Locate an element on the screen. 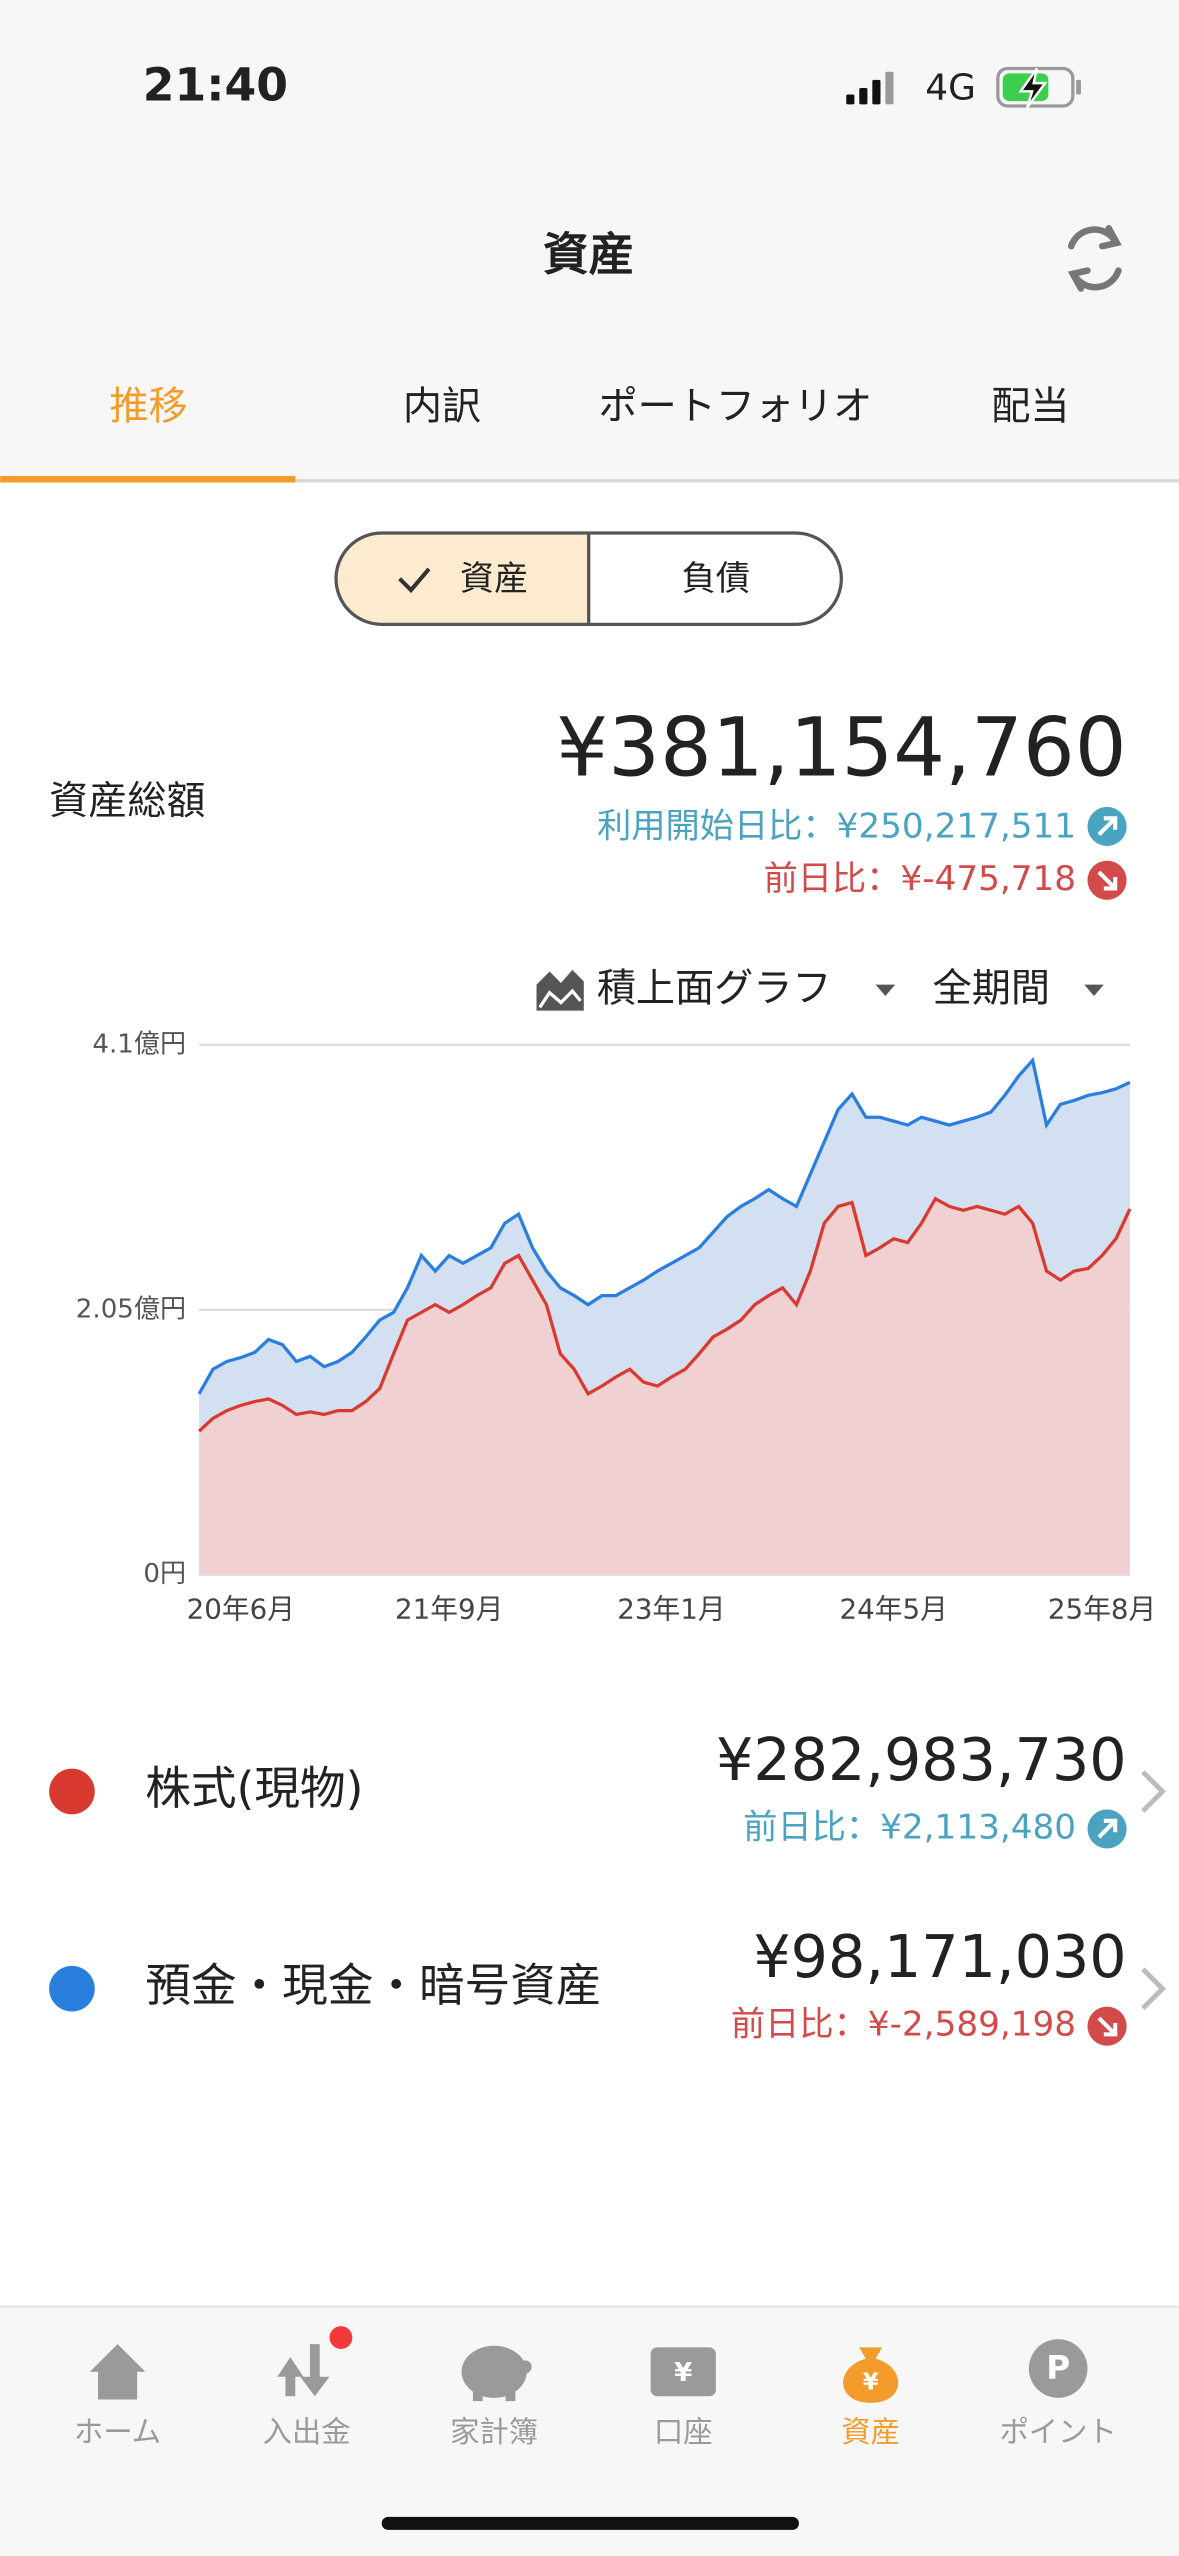 This screenshot has height=2556, width=1179. nav-icon-active: ¥ is located at coordinates (871, 2375).